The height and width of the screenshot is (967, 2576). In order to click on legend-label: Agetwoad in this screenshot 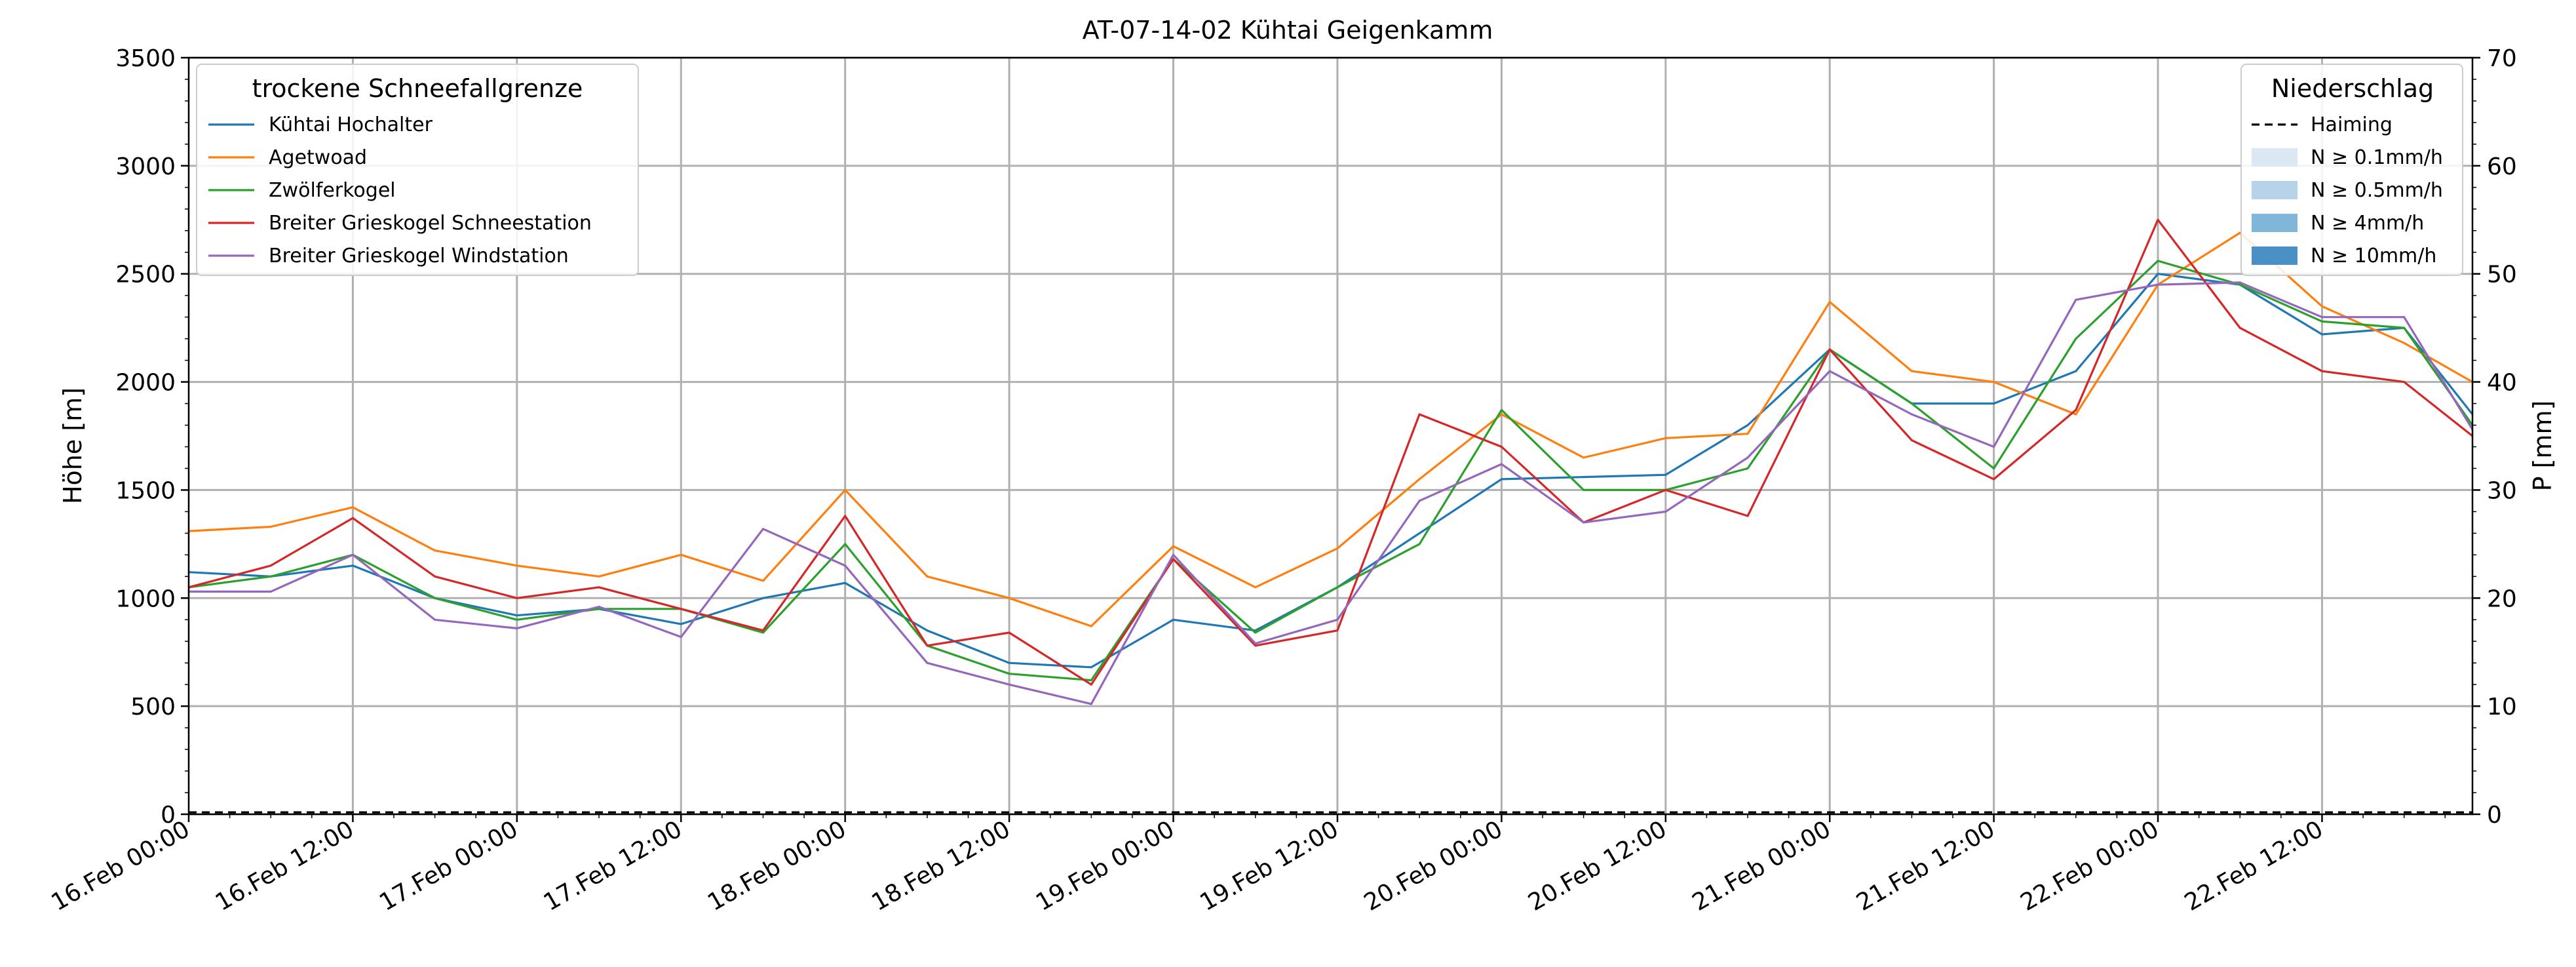, I will do `click(318, 157)`.